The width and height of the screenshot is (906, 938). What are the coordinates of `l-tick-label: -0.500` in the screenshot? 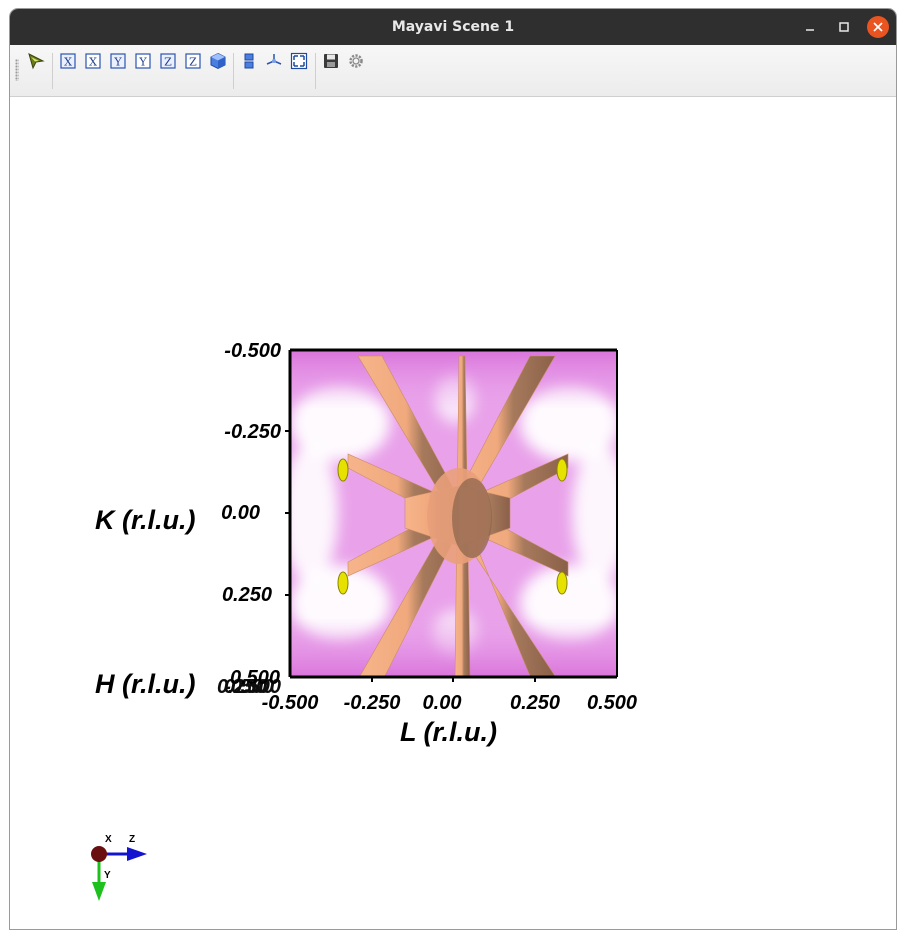 It's located at (290, 703).